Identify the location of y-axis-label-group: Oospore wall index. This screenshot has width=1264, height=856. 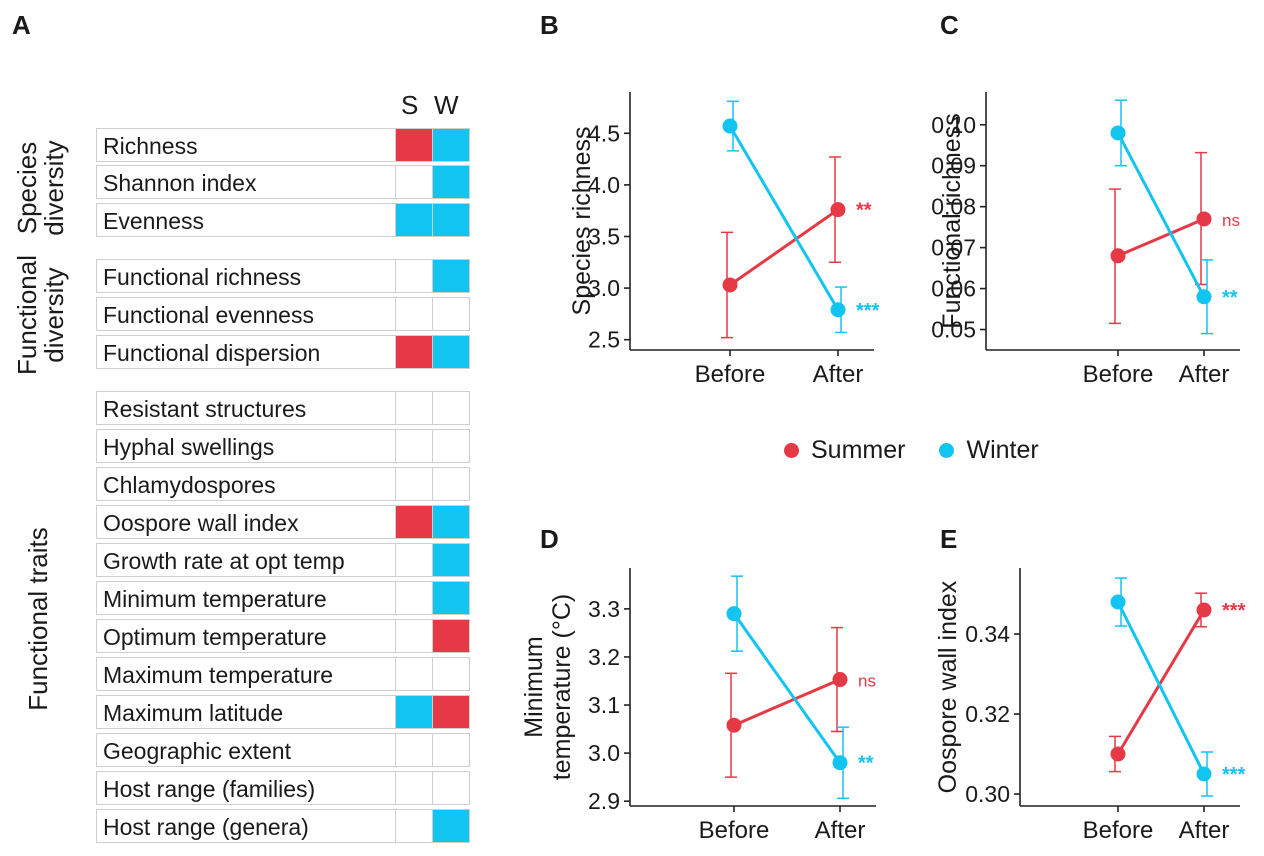
(948, 686).